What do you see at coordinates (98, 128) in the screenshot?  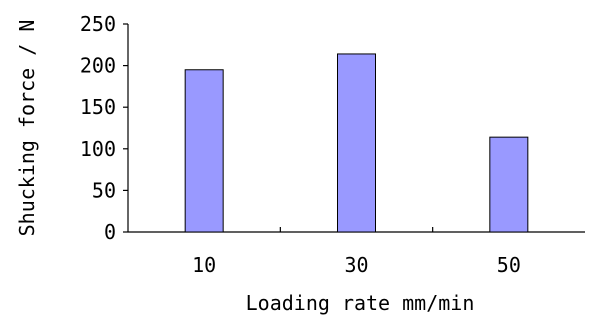 I see `y-tick-labels: 0 50 100 150 200 250` at bounding box center [98, 128].